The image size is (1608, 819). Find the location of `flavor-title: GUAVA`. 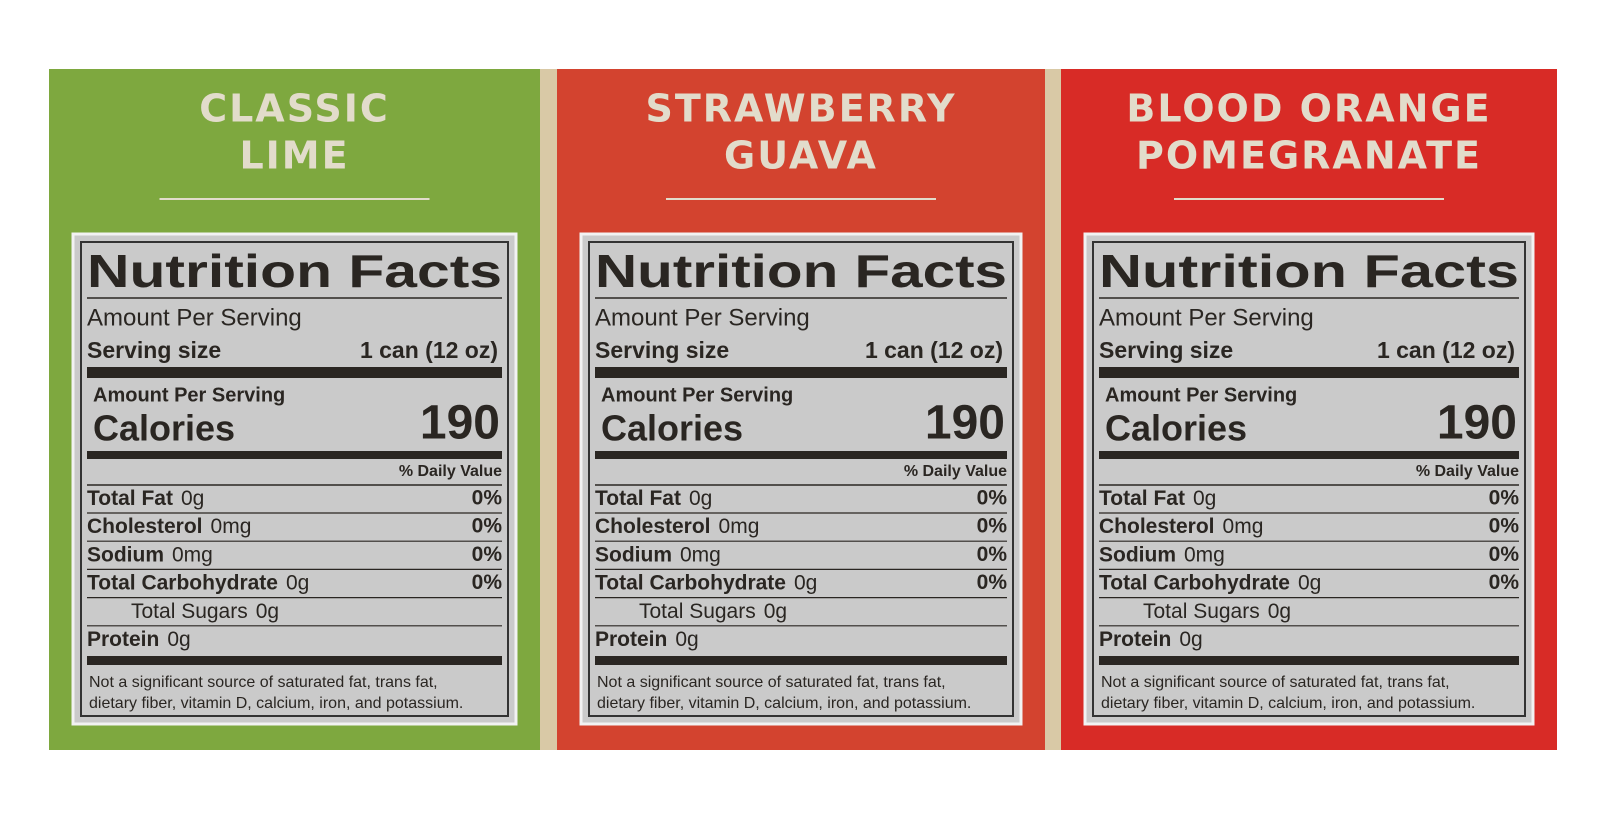

flavor-title: GUAVA is located at coordinates (801, 156).